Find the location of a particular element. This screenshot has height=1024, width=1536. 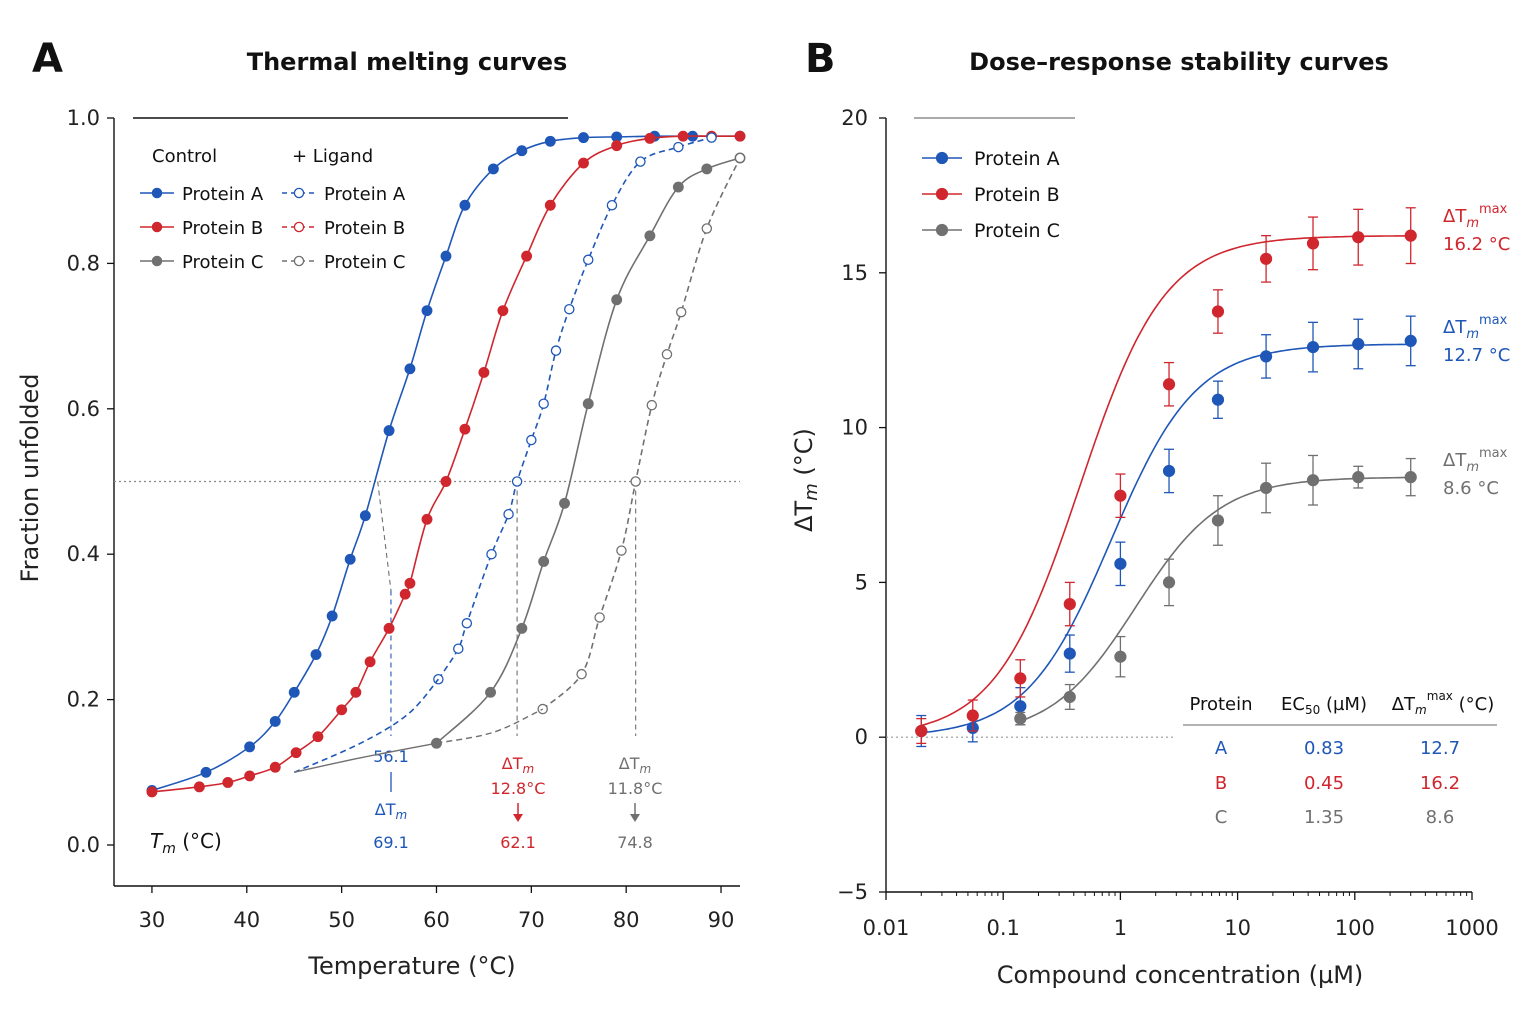

x-tick-label-a: 80 is located at coordinates (626, 920).